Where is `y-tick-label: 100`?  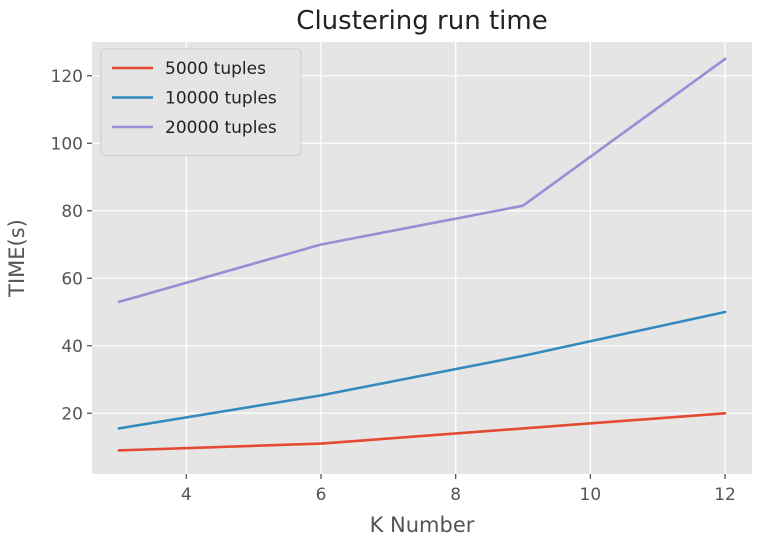 y-tick-label: 100 is located at coordinates (67, 144).